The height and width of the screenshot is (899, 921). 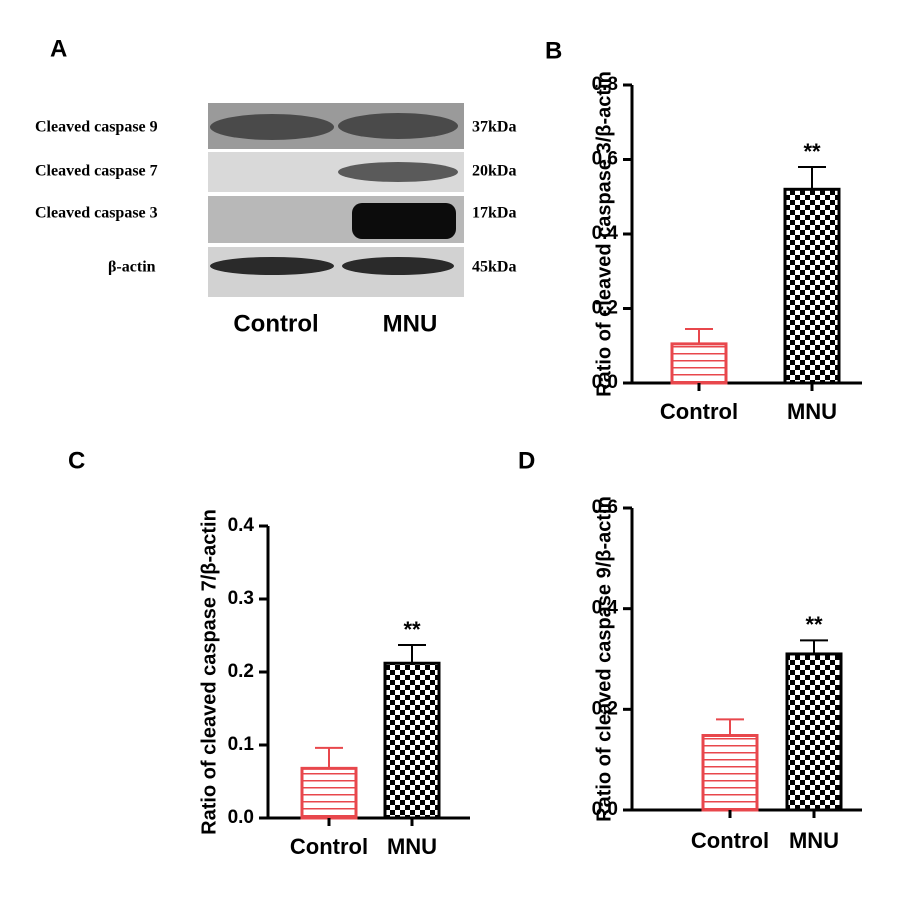 What do you see at coordinates (336, 200) in the screenshot?
I see `blot` at bounding box center [336, 200].